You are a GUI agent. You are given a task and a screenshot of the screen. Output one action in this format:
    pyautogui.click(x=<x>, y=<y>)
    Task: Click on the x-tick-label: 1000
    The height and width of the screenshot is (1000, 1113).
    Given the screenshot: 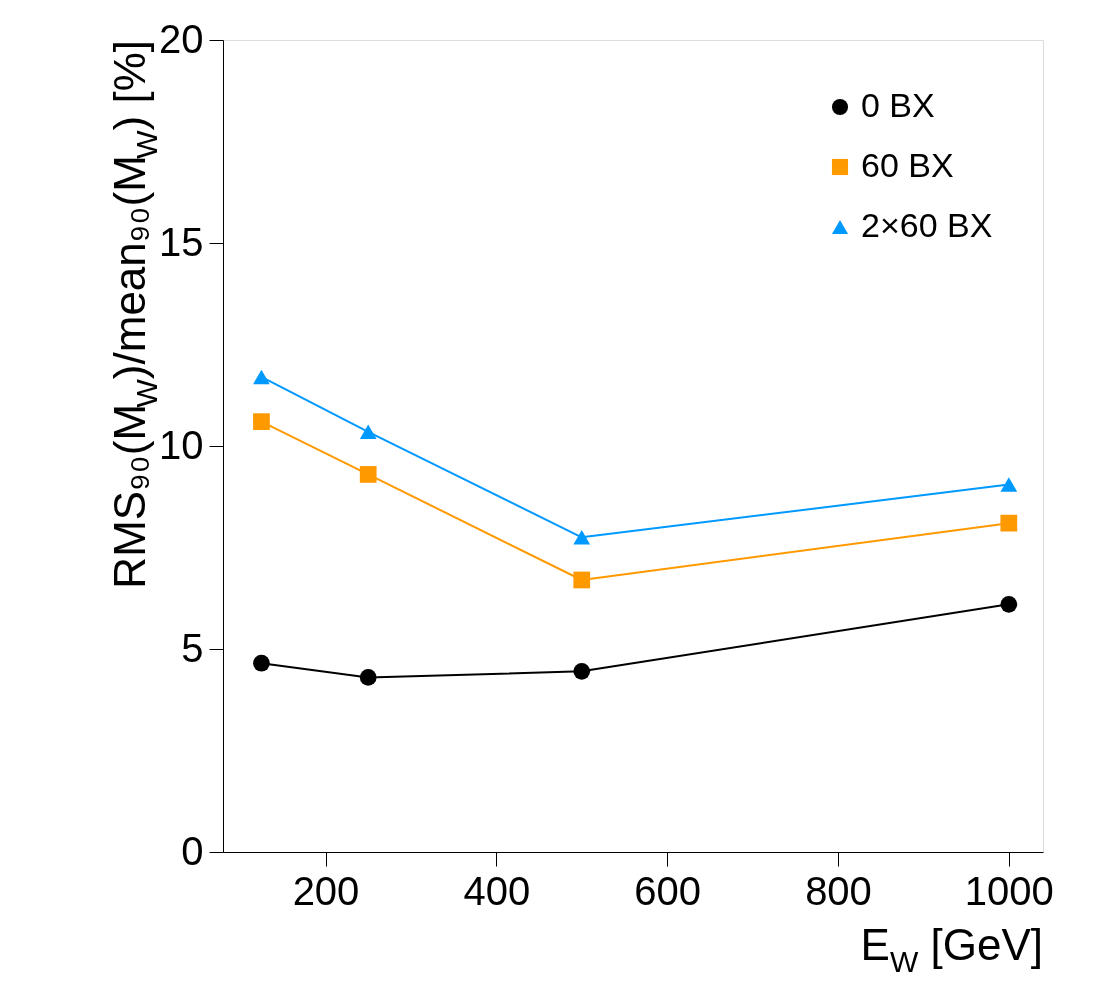 What is the action you would take?
    pyautogui.click(x=1009, y=890)
    